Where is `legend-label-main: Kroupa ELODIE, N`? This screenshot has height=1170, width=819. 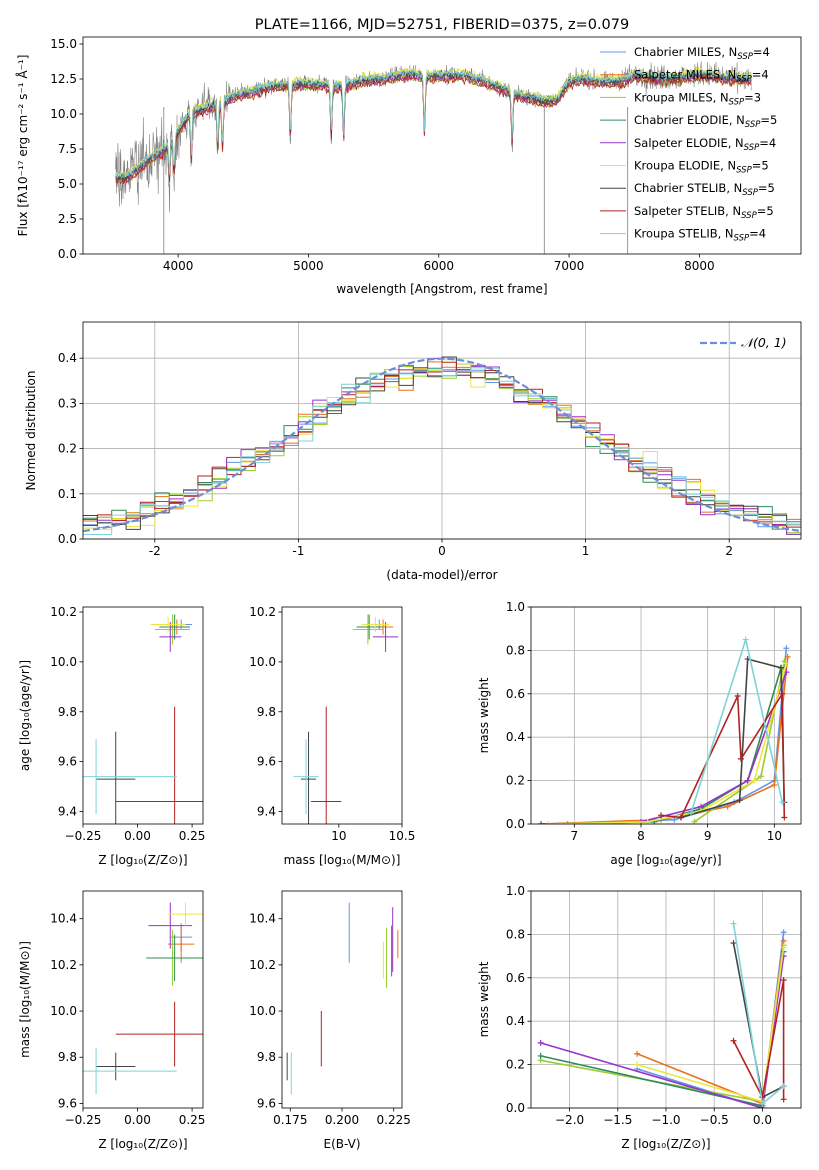 legend-label-main: Kroupa ELODIE, N is located at coordinates (685, 166).